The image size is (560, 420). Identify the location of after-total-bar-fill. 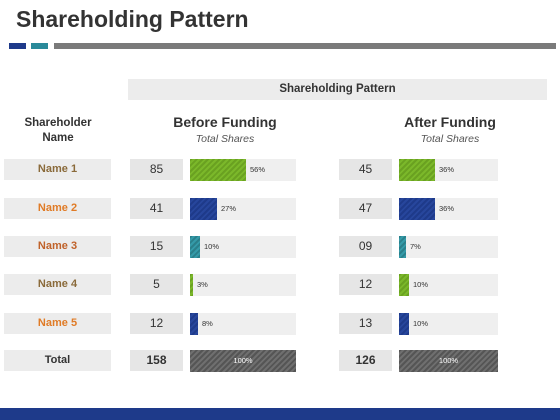
(448, 361).